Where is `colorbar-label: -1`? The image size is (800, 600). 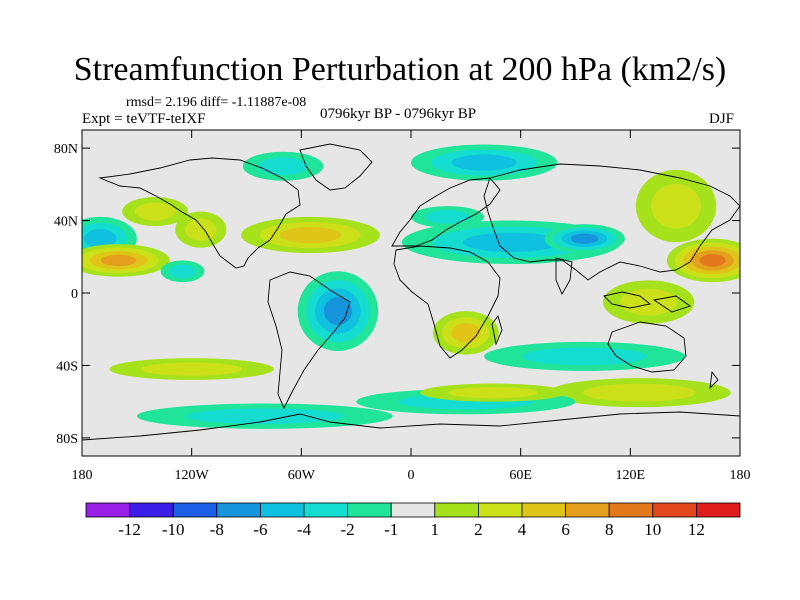 colorbar-label: -1 is located at coordinates (391, 529).